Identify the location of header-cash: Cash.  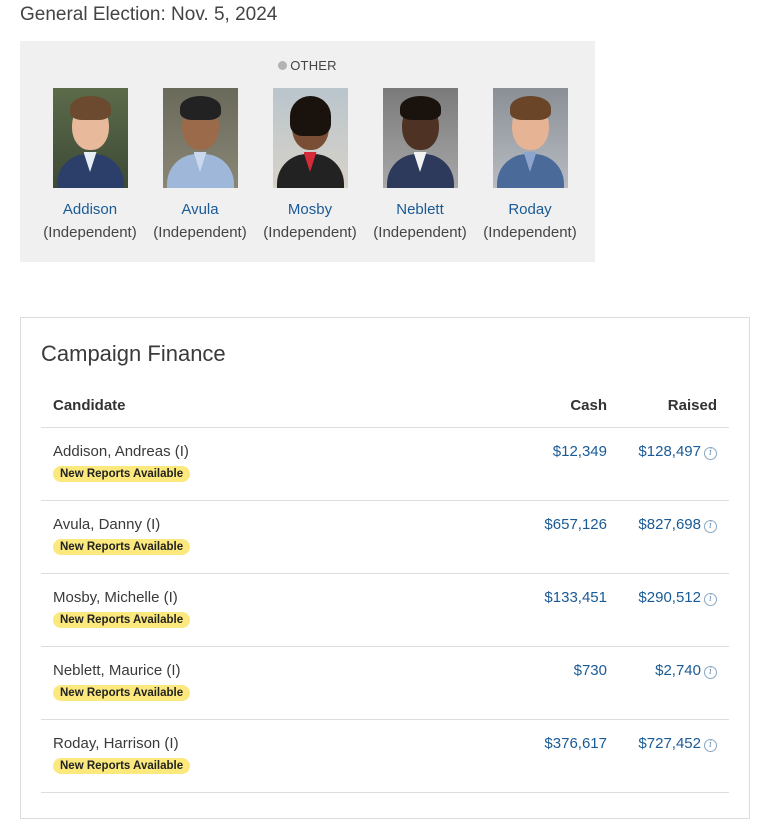
(552, 405).